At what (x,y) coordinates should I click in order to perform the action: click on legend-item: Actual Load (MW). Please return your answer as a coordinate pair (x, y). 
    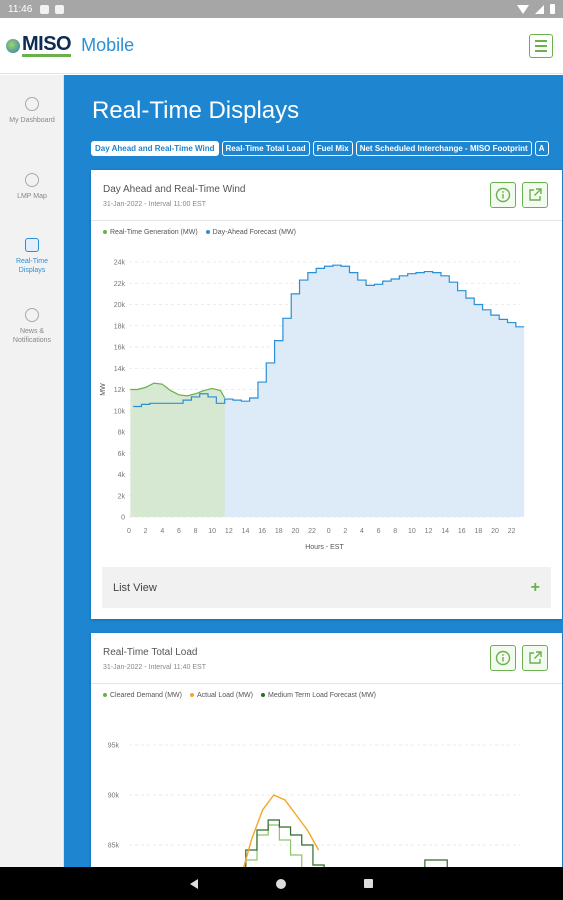
    Looking at the image, I should click on (221, 695).